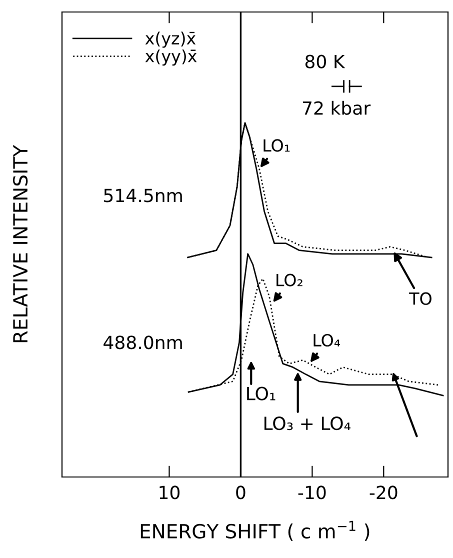  What do you see at coordinates (327, 340) in the screenshot?
I see `annotation: LO₄` at bounding box center [327, 340].